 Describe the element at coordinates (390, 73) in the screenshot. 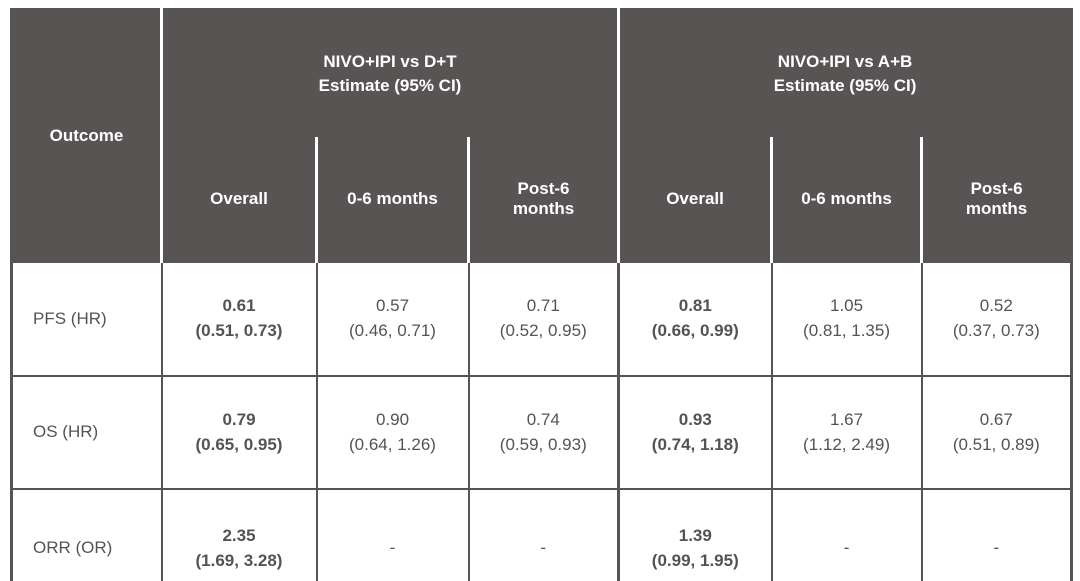

I see `group-header-dt: NIVO+IPI vs D+T Estimate (95% CI)` at that location.